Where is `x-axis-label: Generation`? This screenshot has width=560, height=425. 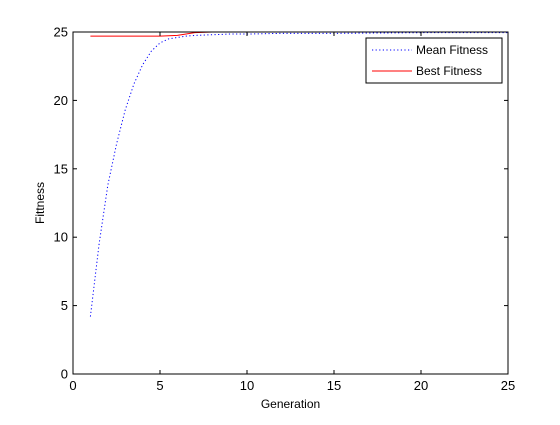
x-axis-label: Generation is located at coordinates (290, 404).